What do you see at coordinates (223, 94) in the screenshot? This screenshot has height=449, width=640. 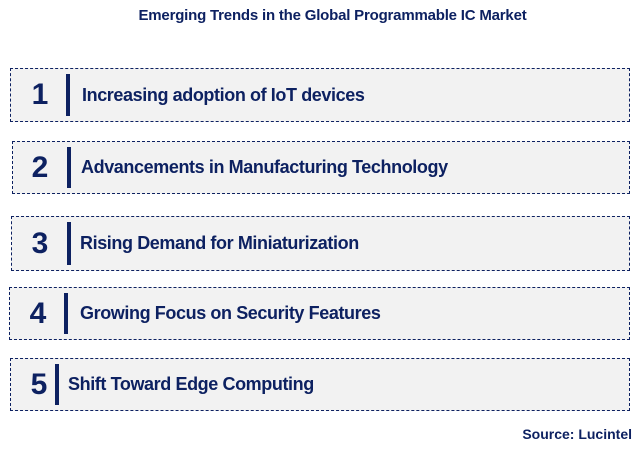 I see `trend-label: Increasing adoption of IoT devices` at bounding box center [223, 94].